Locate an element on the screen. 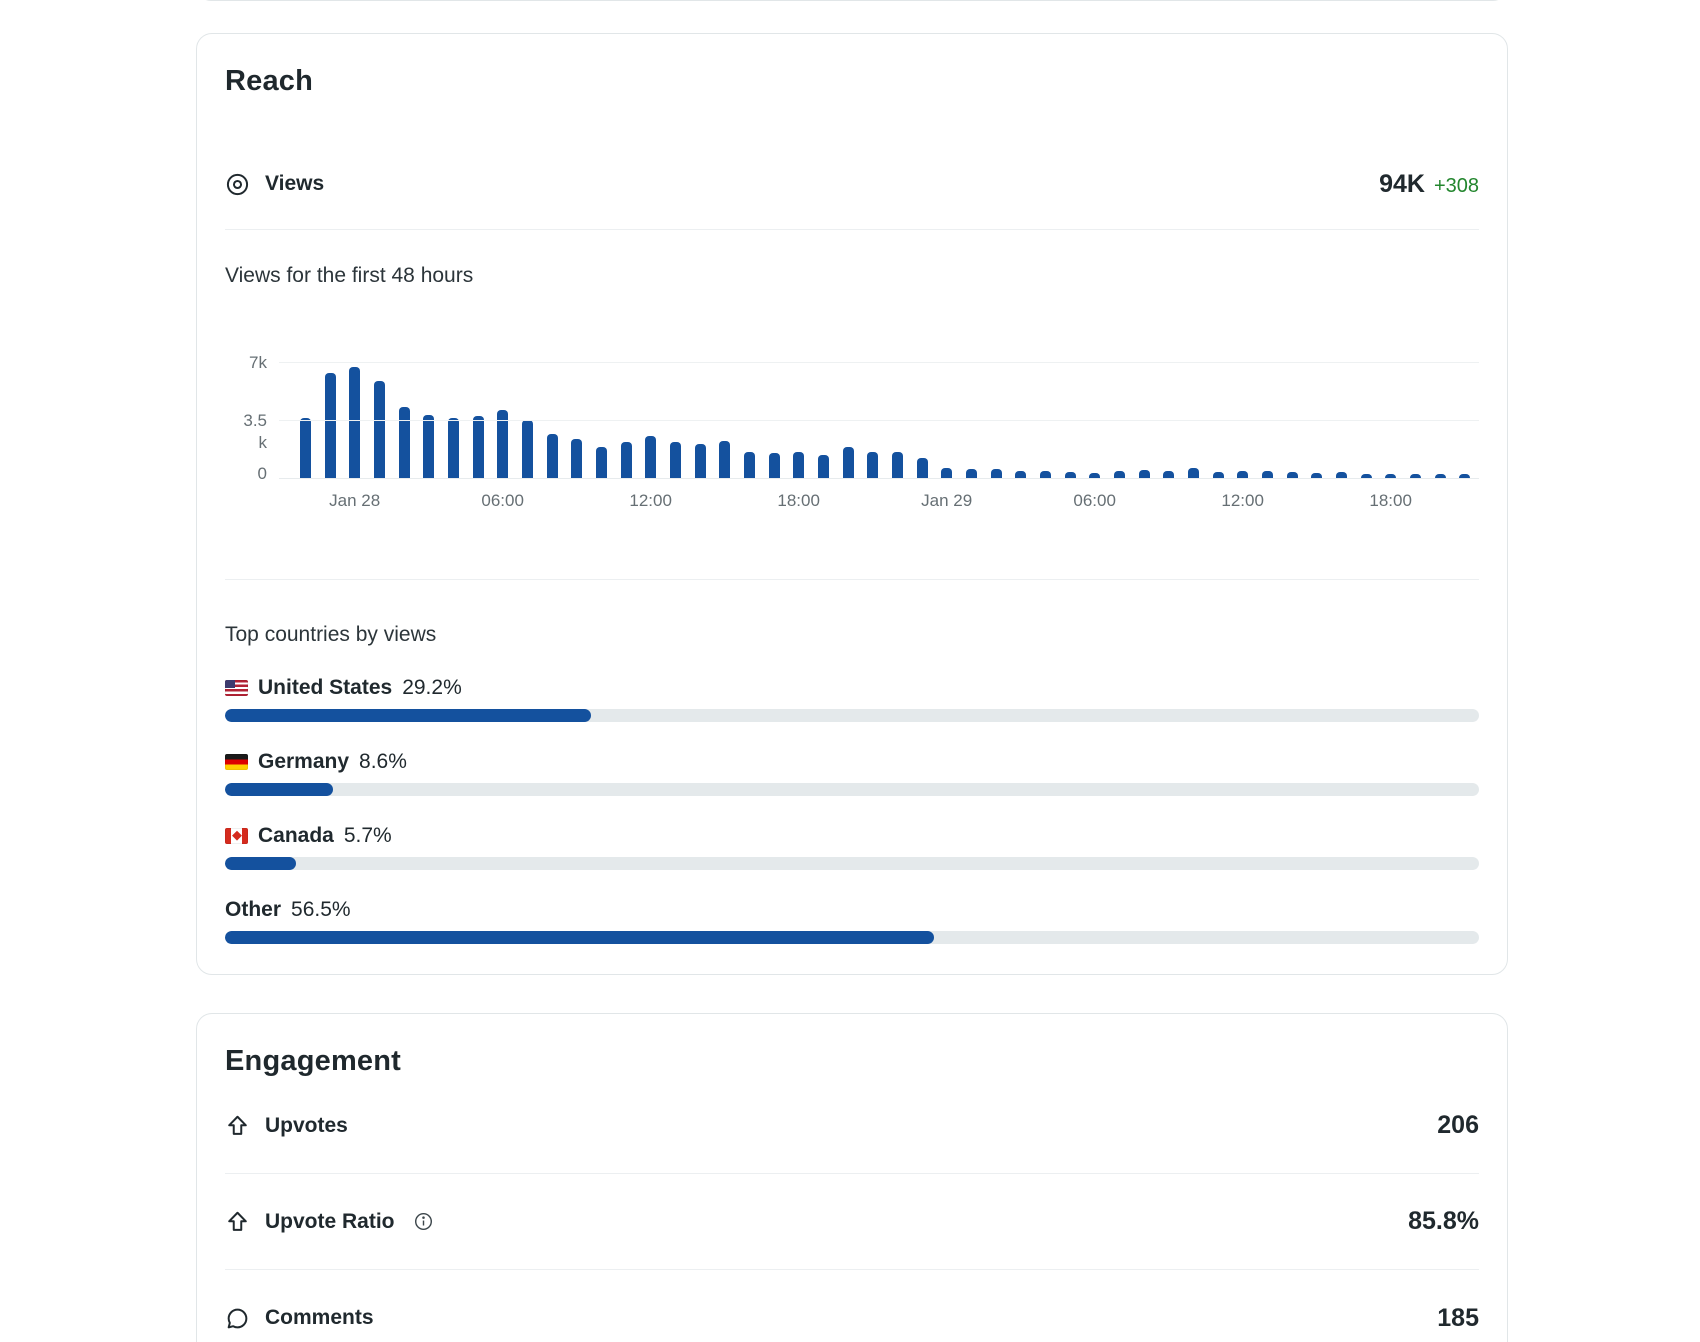 This screenshot has width=1700, height=1342. engagement-row-comments: Comments 185 is located at coordinates (852, 1306).